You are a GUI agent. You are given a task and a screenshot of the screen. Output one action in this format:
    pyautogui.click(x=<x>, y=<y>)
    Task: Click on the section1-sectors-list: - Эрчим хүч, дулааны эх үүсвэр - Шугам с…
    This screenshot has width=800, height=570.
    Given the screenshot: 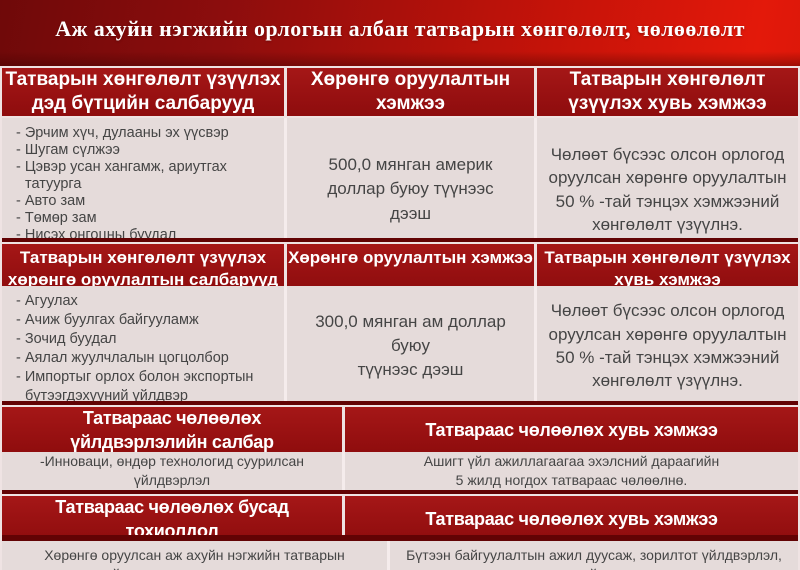 What is the action you would take?
    pyautogui.click(x=143, y=189)
    